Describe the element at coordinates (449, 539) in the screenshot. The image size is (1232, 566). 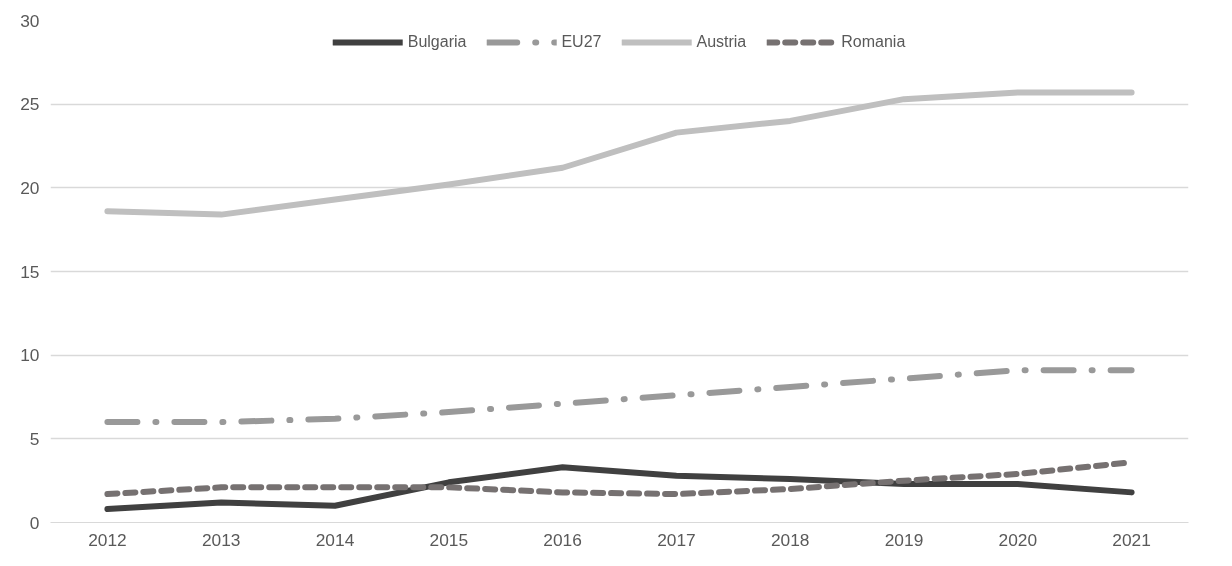
I see `x-tick-label: 2015` at that location.